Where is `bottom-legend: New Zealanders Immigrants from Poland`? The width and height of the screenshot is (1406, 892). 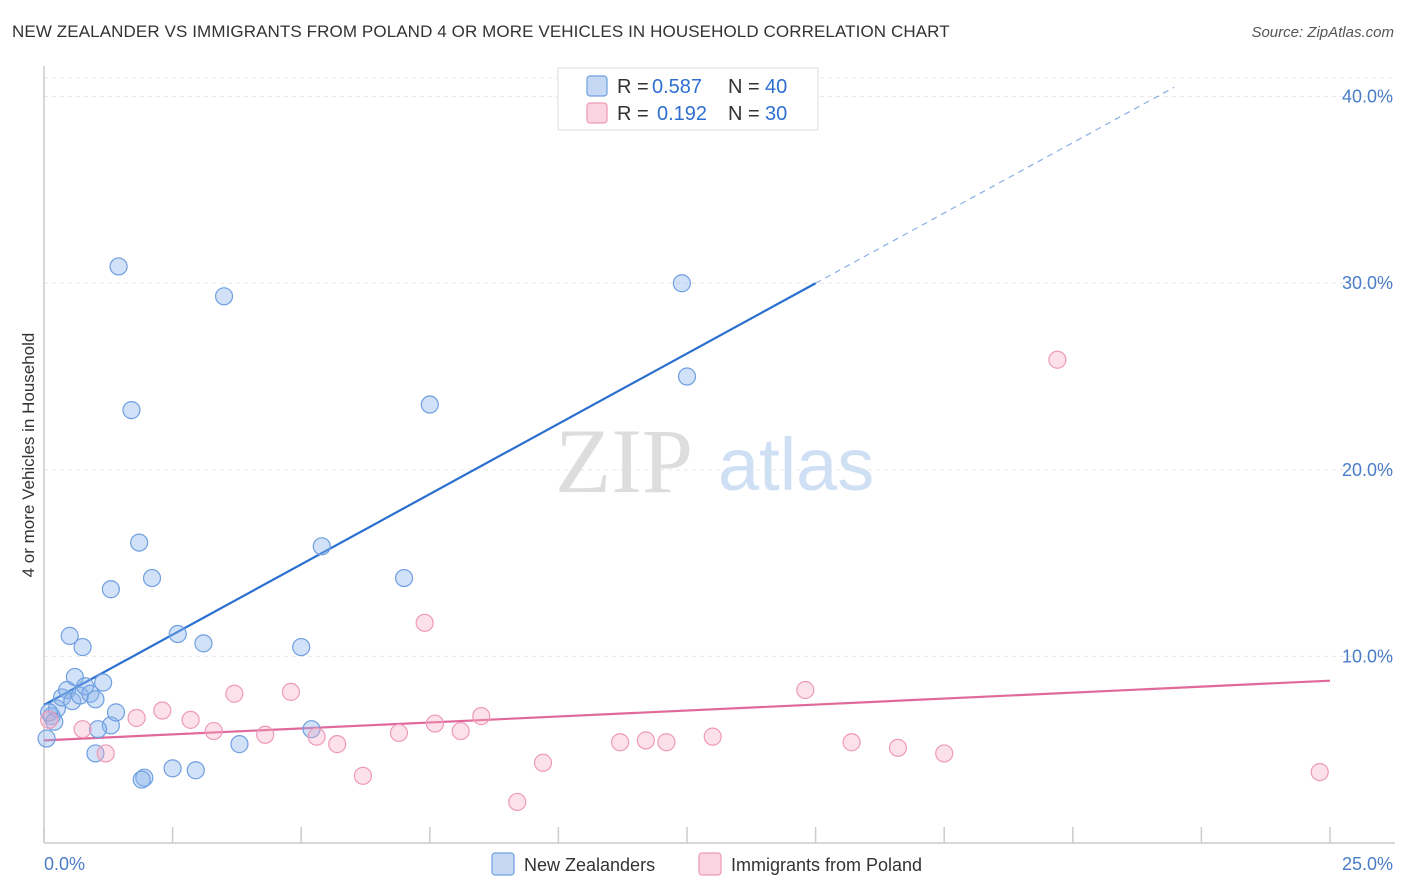 bottom-legend: New Zealanders Immigrants from Poland is located at coordinates (706, 864).